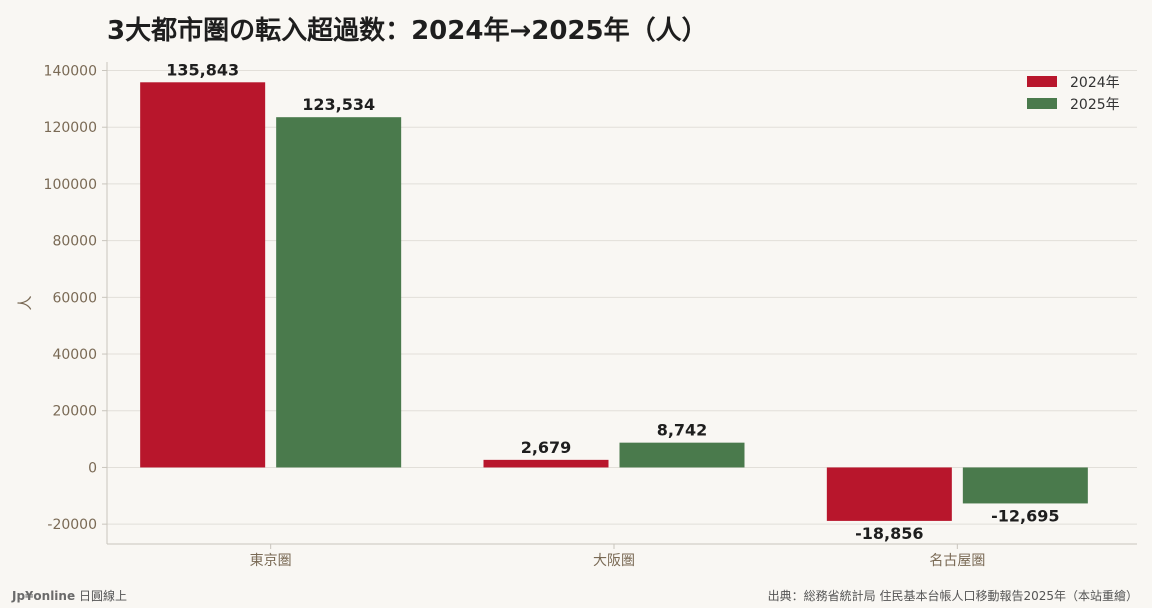 This screenshot has width=1152, height=608. Describe the element at coordinates (957, 561) in the screenshot. I see `x-tick-label: 名古屋圏` at that location.